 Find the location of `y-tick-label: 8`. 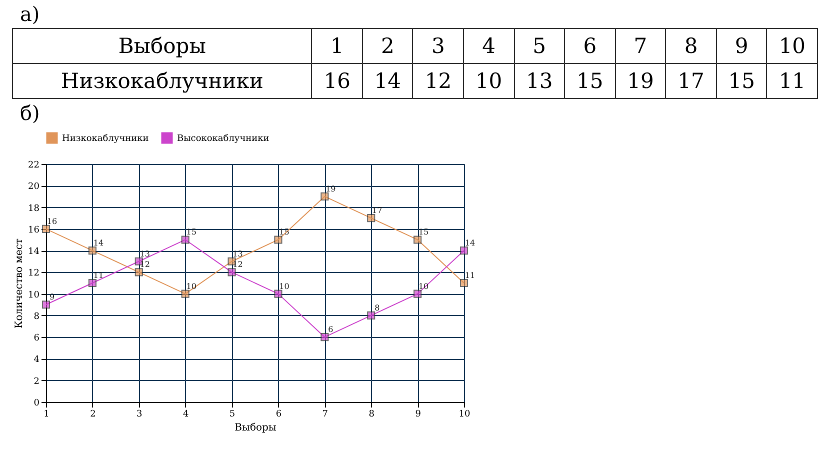

y-tick-label: 8 is located at coordinates (37, 317).